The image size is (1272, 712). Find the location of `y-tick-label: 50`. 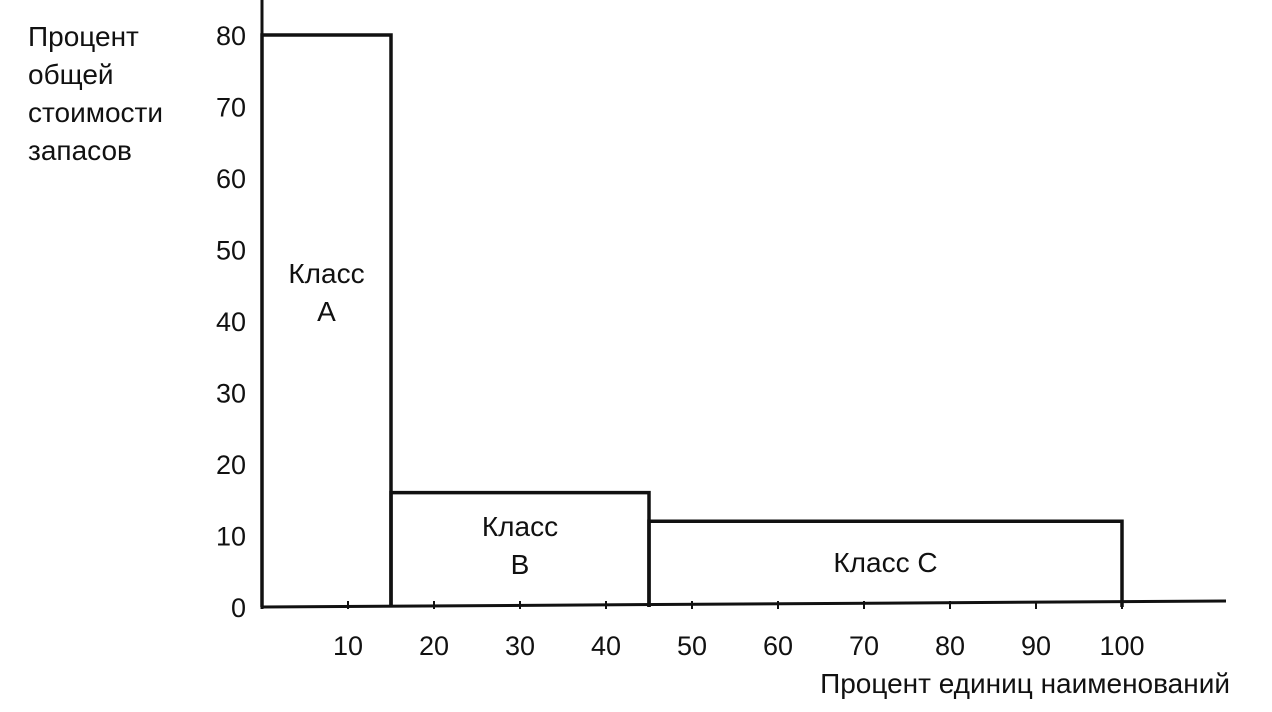

y-tick-label: 50 is located at coordinates (231, 251).